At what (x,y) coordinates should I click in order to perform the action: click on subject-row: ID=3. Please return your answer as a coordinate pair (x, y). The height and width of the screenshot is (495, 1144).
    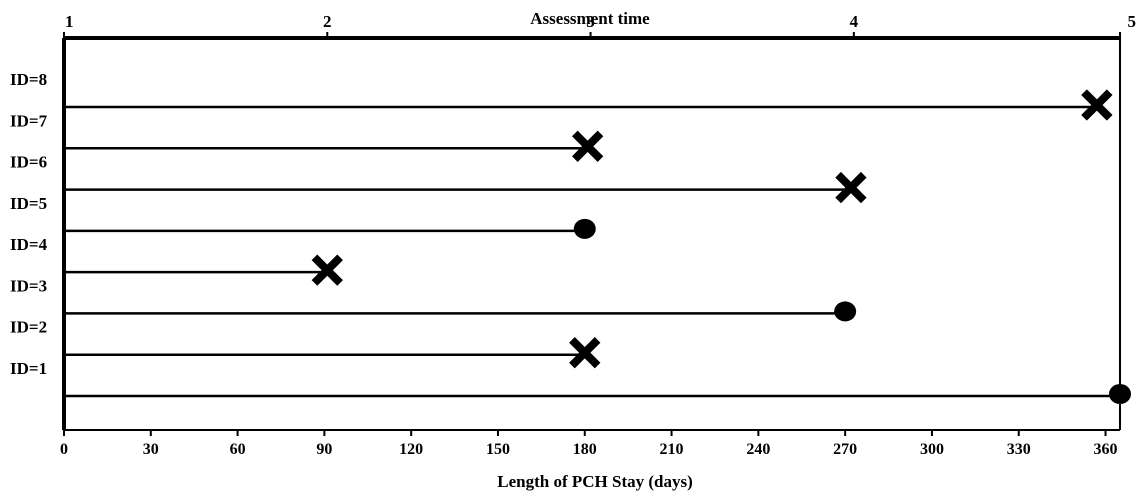
    Looking at the image, I should click on (433, 299).